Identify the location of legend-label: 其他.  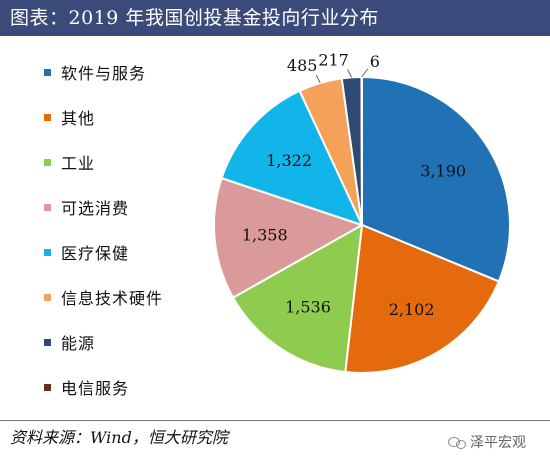
(78, 118).